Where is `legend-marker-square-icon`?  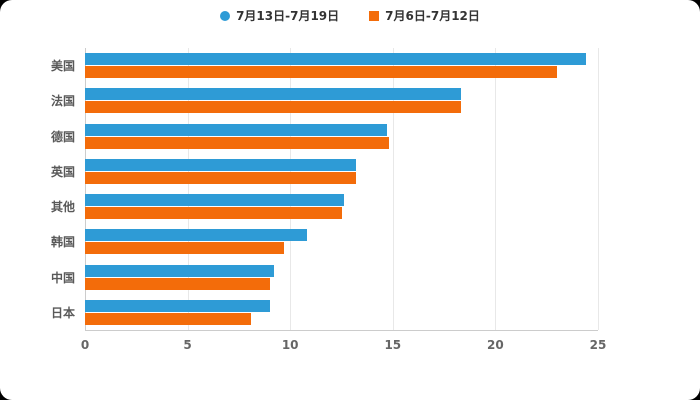 legend-marker-square-icon is located at coordinates (374, 15).